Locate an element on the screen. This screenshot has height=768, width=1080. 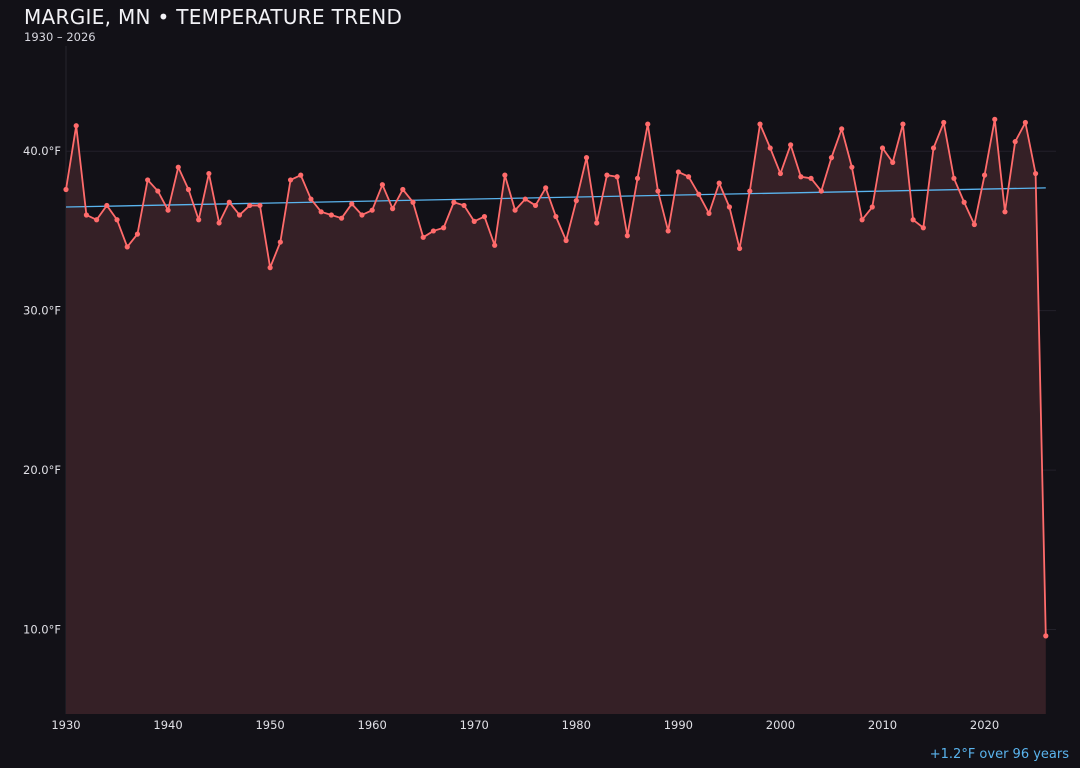
y-tick-label: 30.0°F is located at coordinates (42, 311).